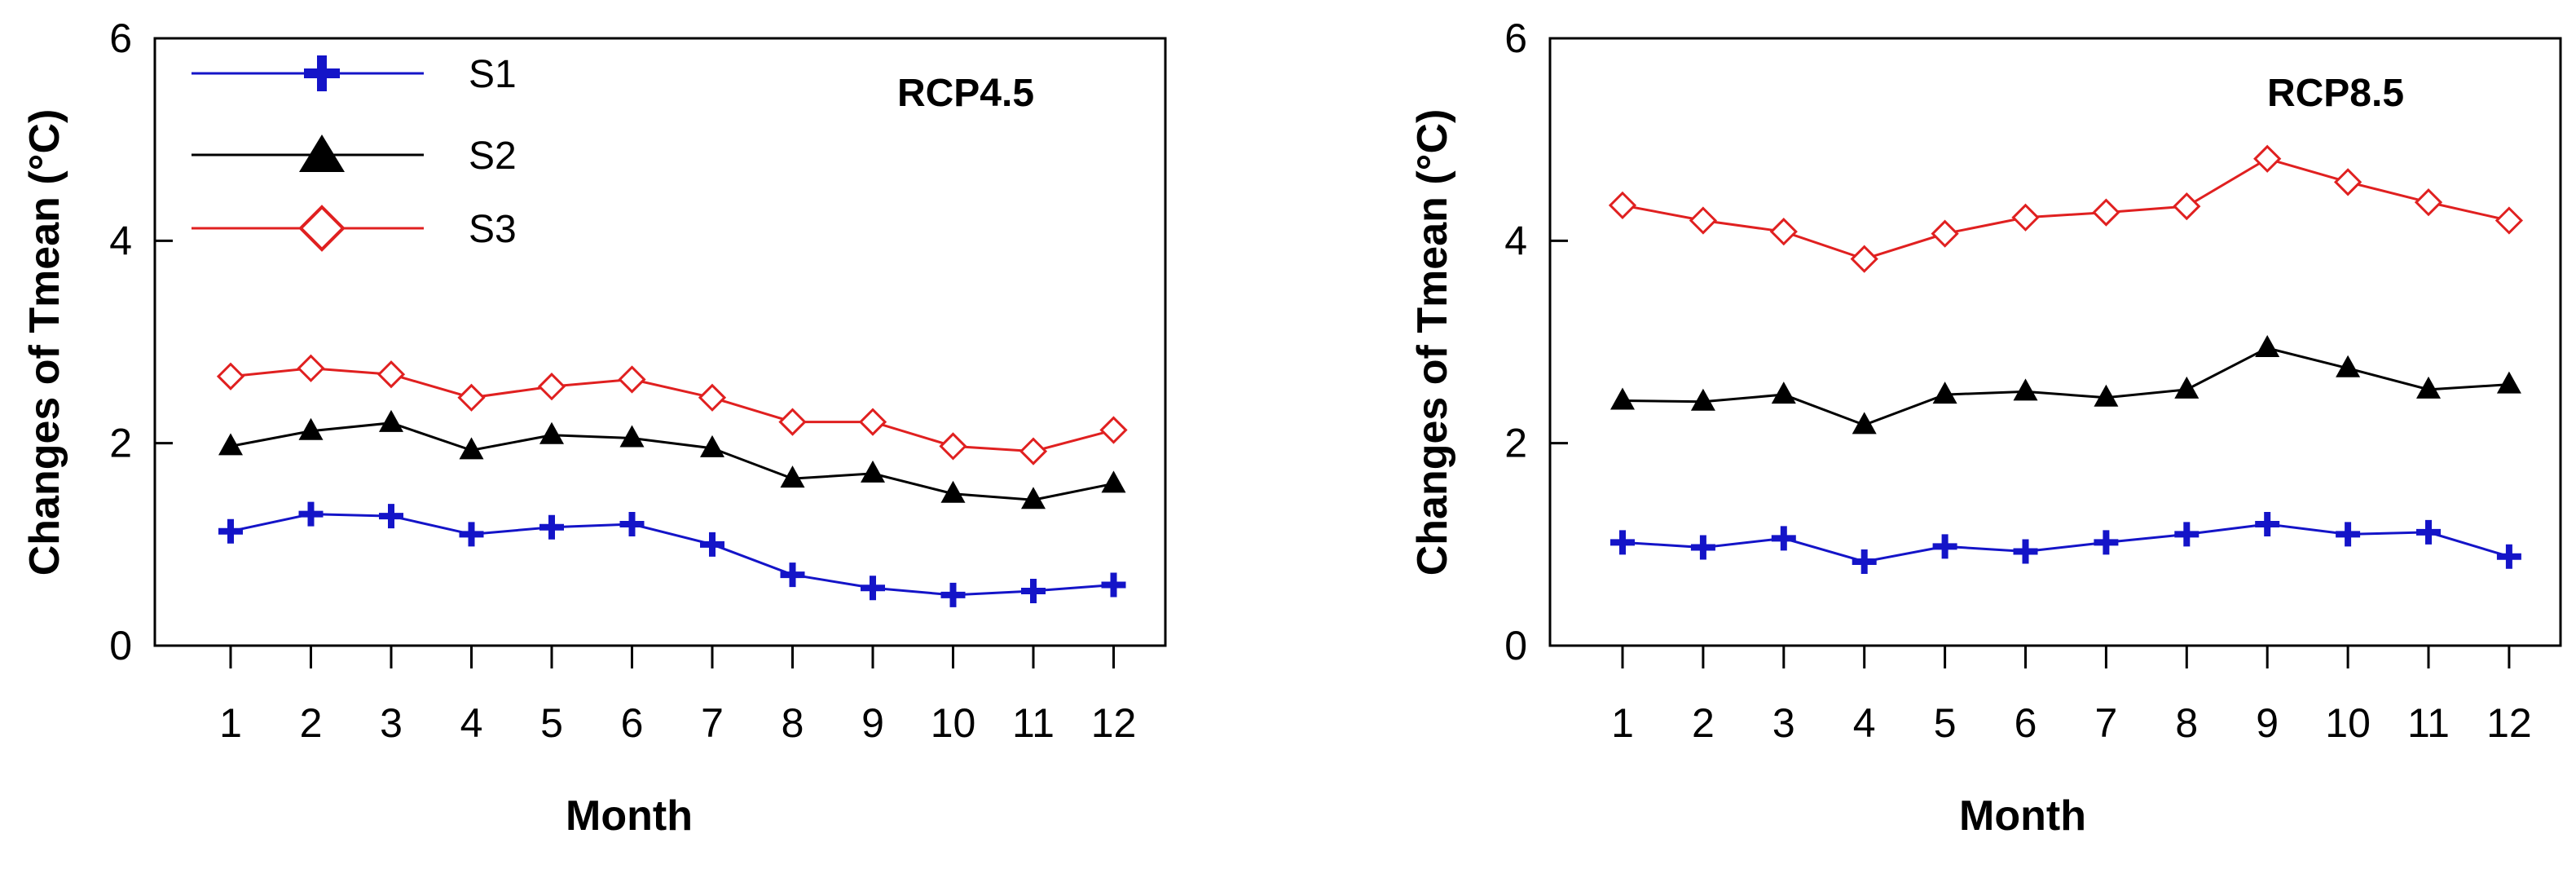 The image size is (2576, 869). I want to click on chart-title: RCP4.5, so click(966, 93).